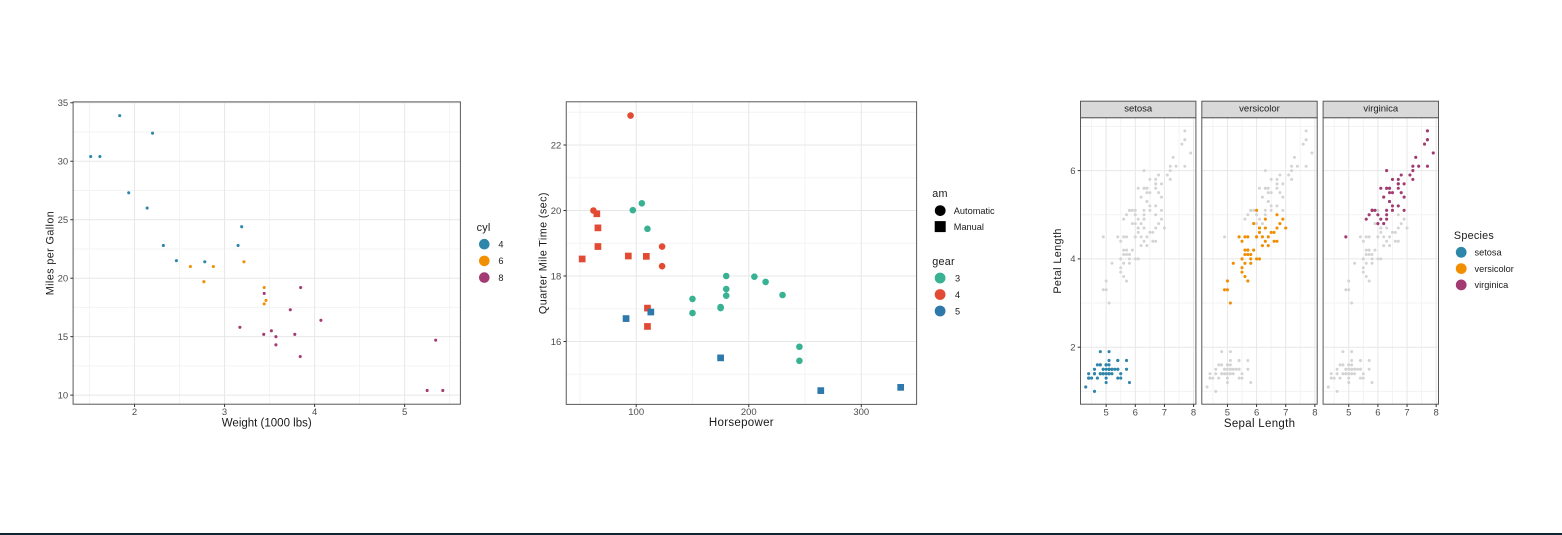 Image resolution: width=1562 pixels, height=535 pixels. I want to click on svg-text: Quarter Mile Time (sec), so click(543, 253).